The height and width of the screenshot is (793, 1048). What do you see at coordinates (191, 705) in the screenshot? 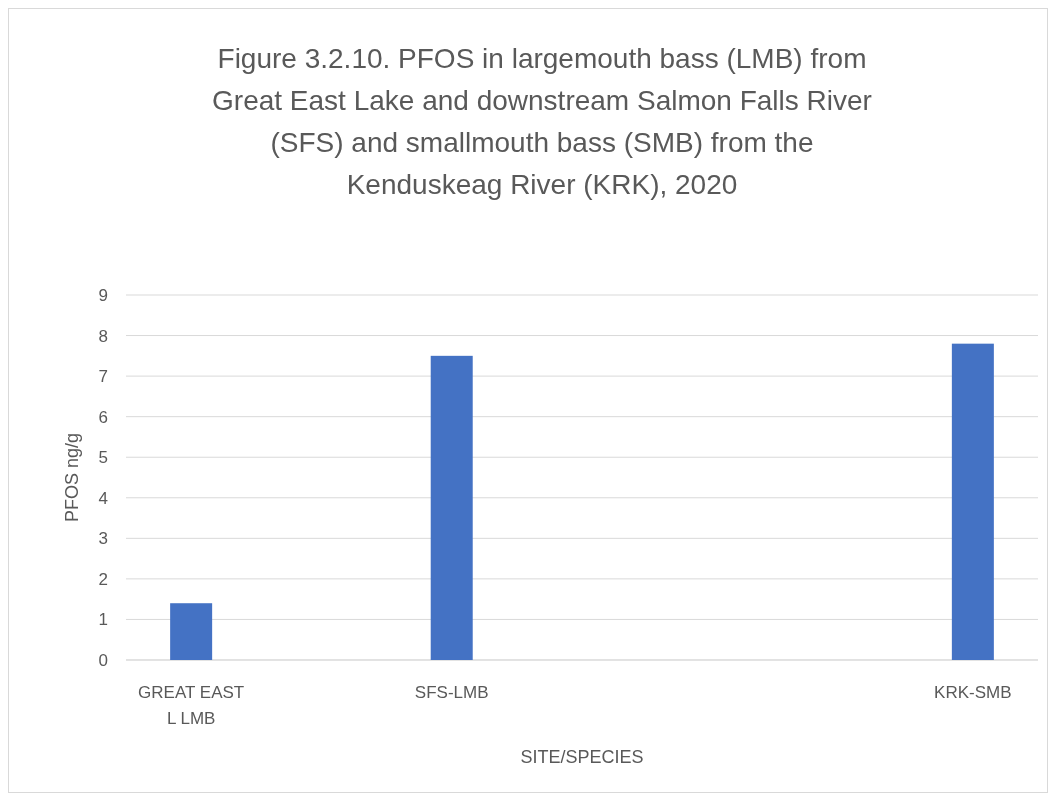
I see `x-tick-label: GREAT EAST L LMB` at bounding box center [191, 705].